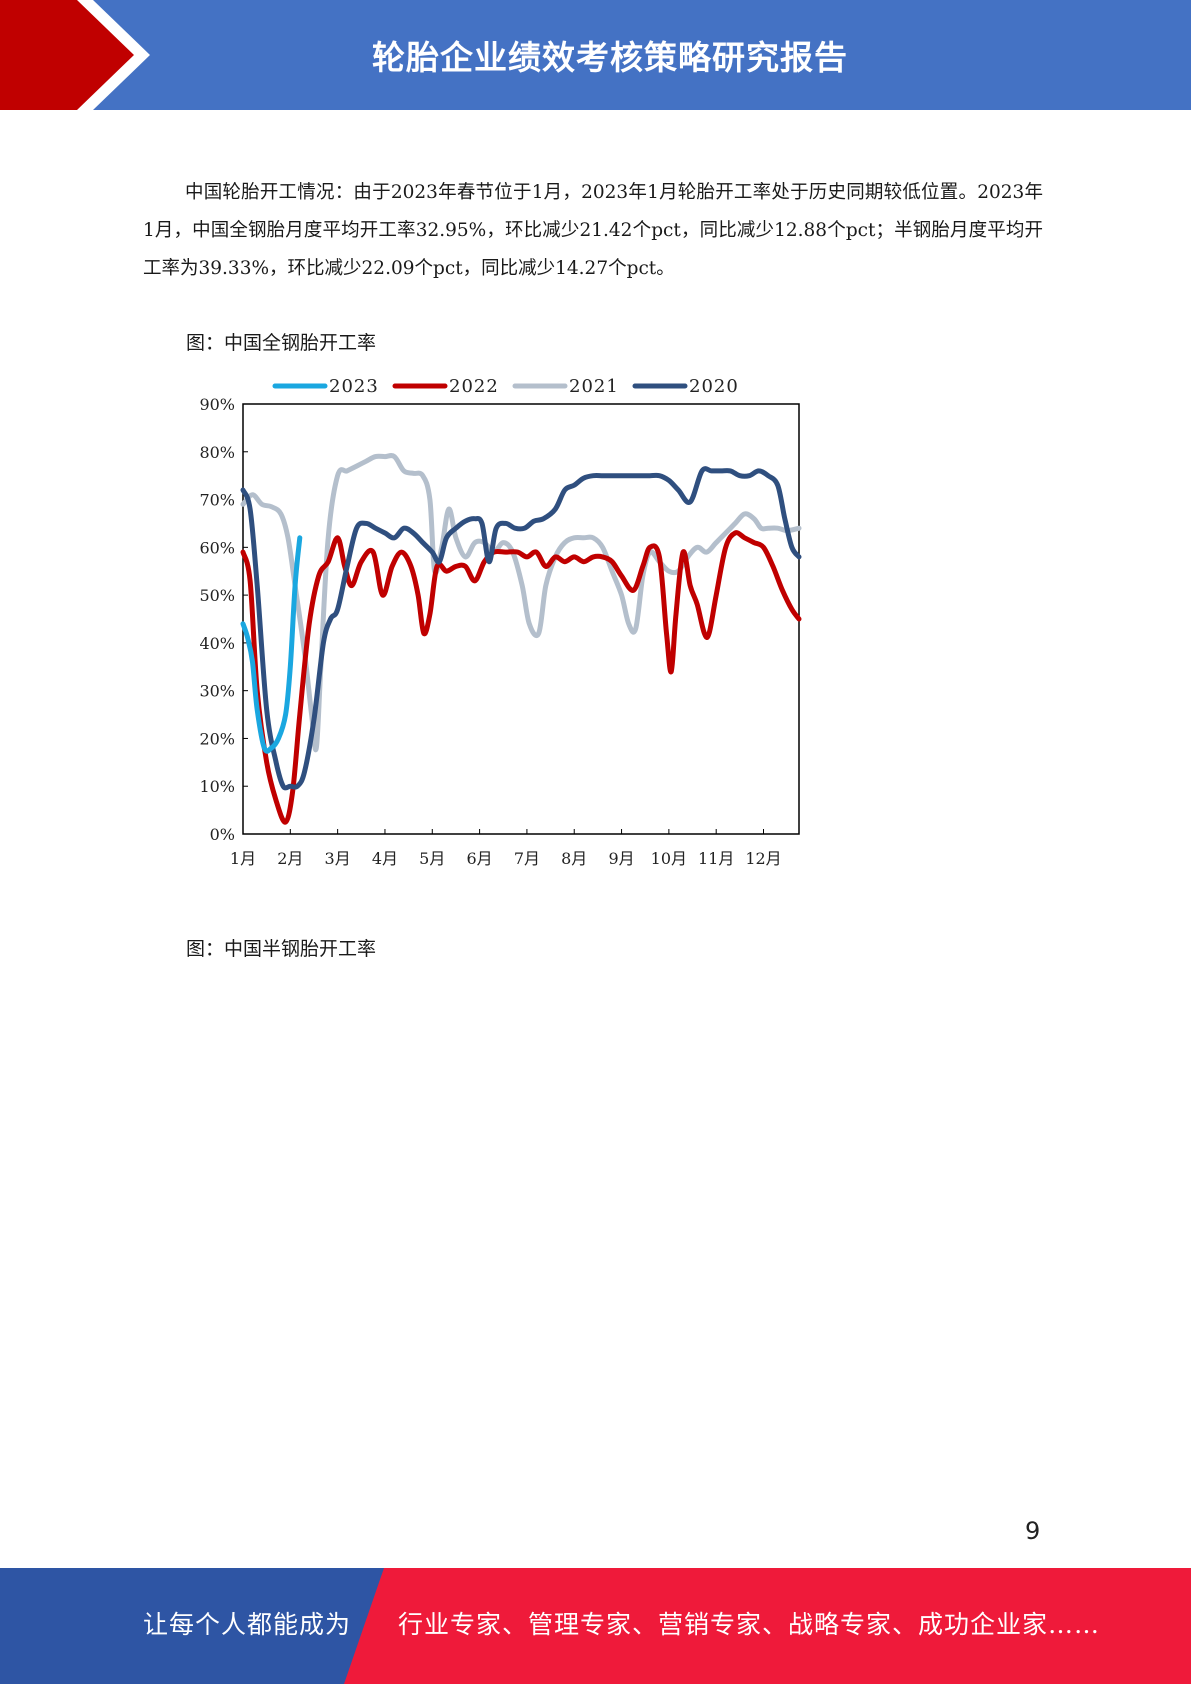 Image resolution: width=1191 pixels, height=1684 pixels. I want to click on x-tick-label: 4月, so click(385, 858).